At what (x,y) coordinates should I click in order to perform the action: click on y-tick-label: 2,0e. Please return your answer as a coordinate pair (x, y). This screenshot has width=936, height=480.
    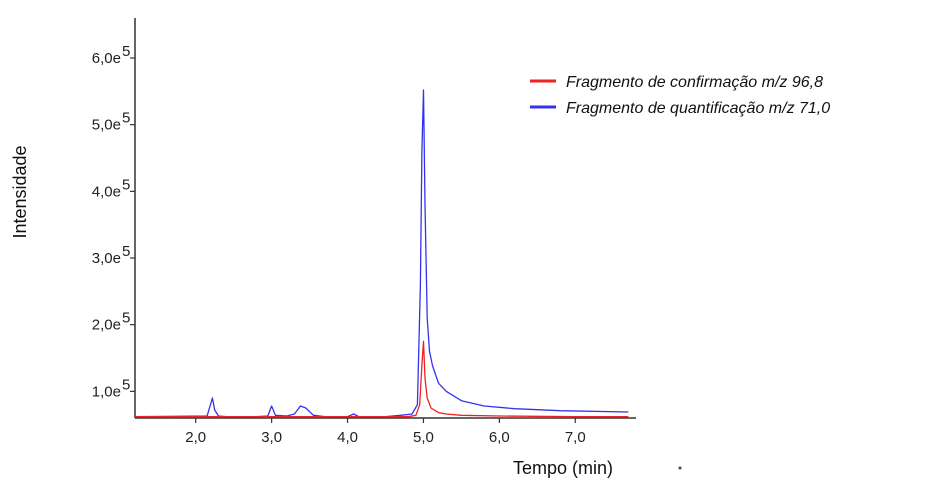
    Looking at the image, I should click on (106, 325).